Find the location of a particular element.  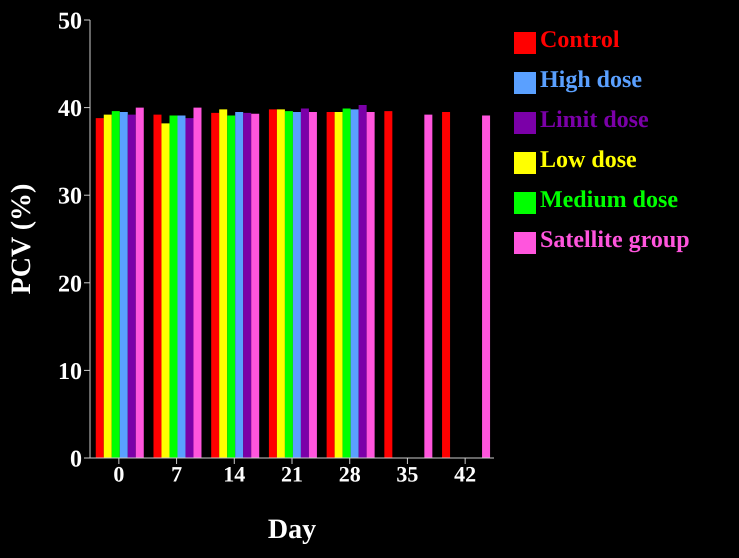

x-tick-label: 21 is located at coordinates (292, 474).